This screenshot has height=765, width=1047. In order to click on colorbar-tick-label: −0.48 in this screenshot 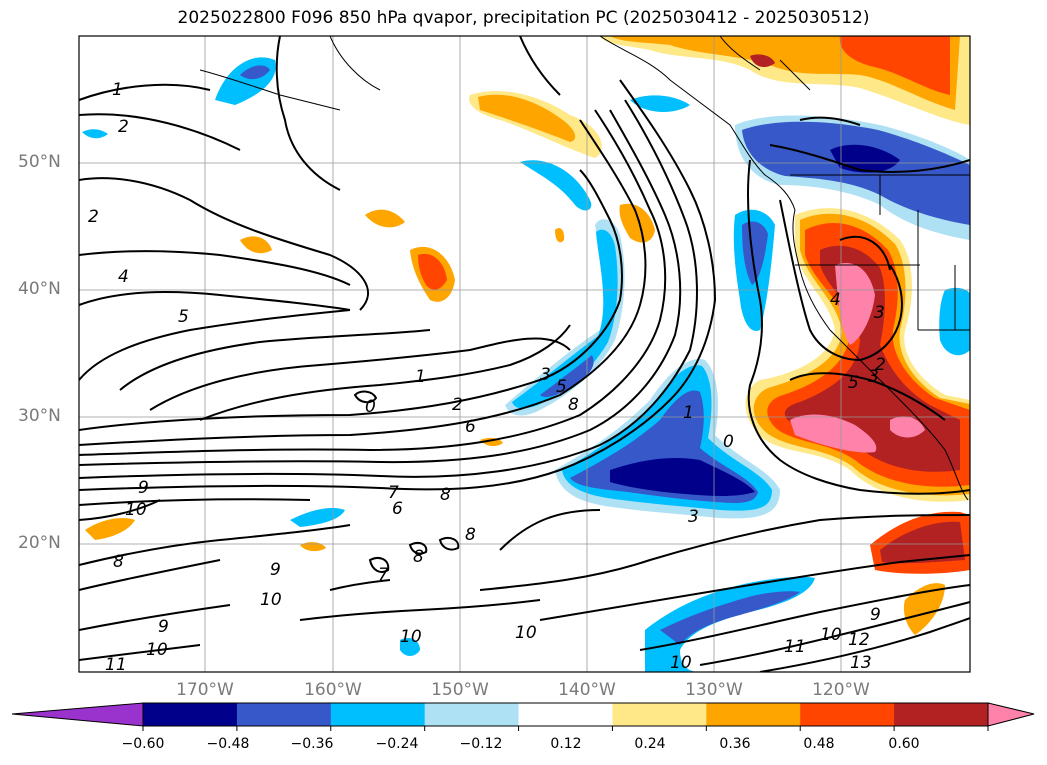, I will do `click(228, 744)`.